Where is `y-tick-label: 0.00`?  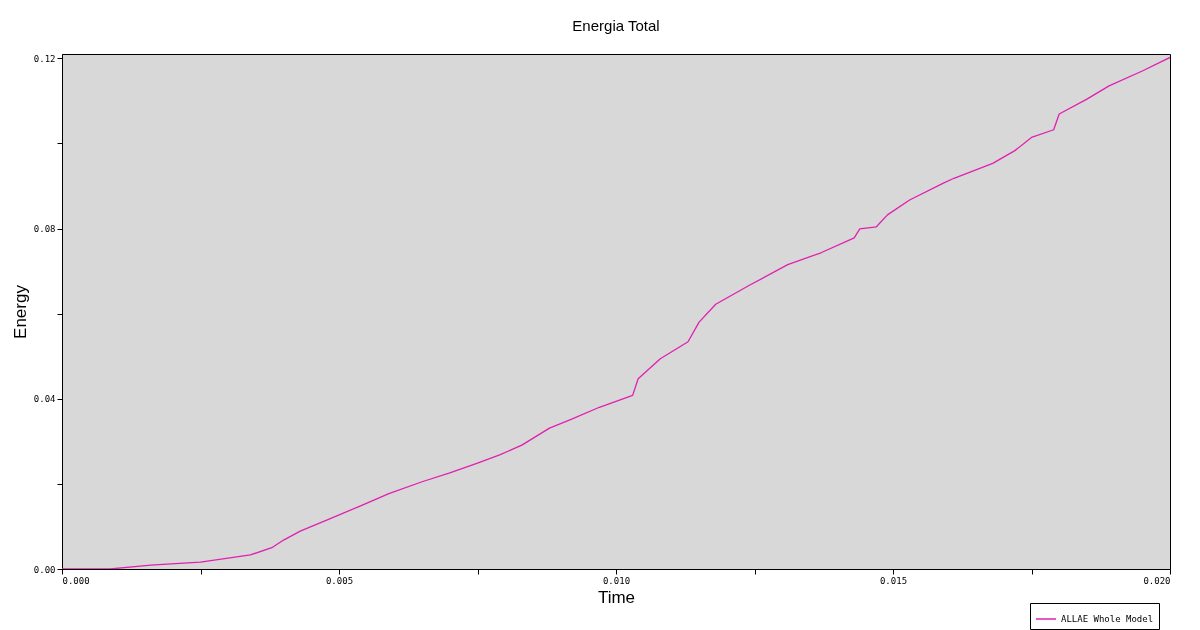 y-tick-label: 0.00 is located at coordinates (44, 569).